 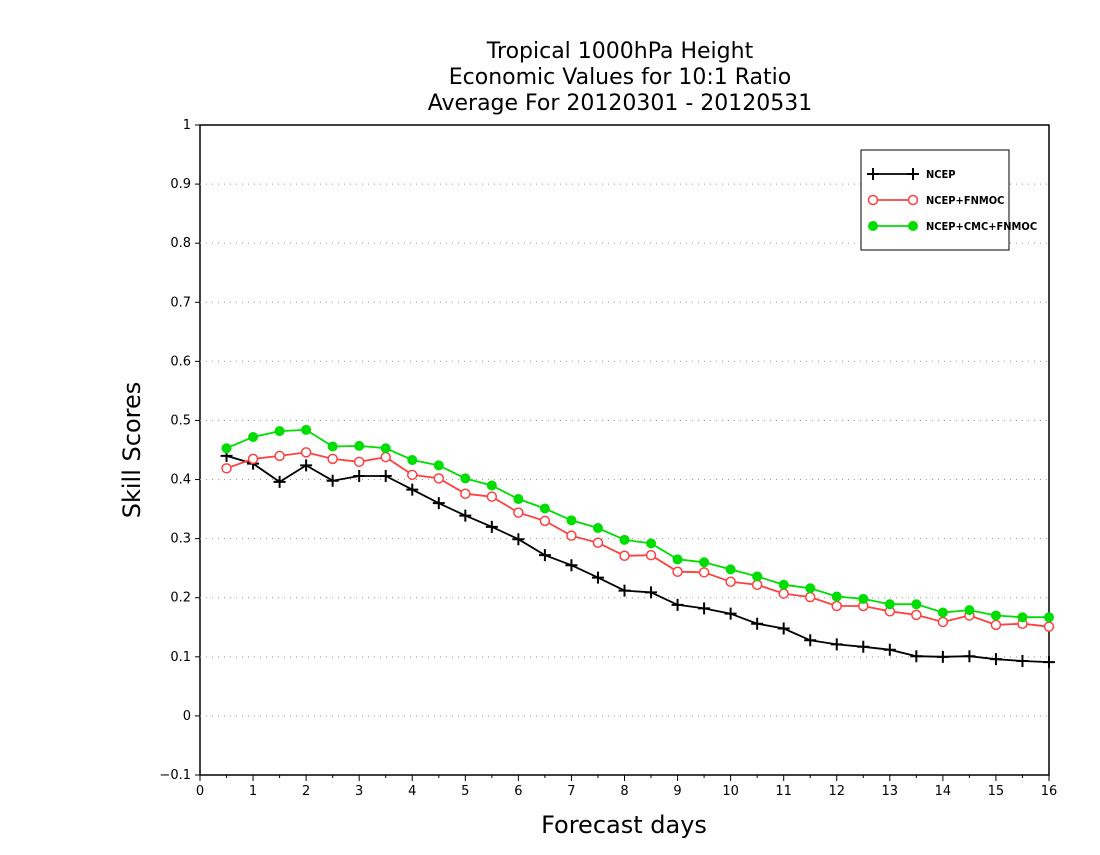 I want to click on y-tick-label: 0.5, so click(x=180, y=420).